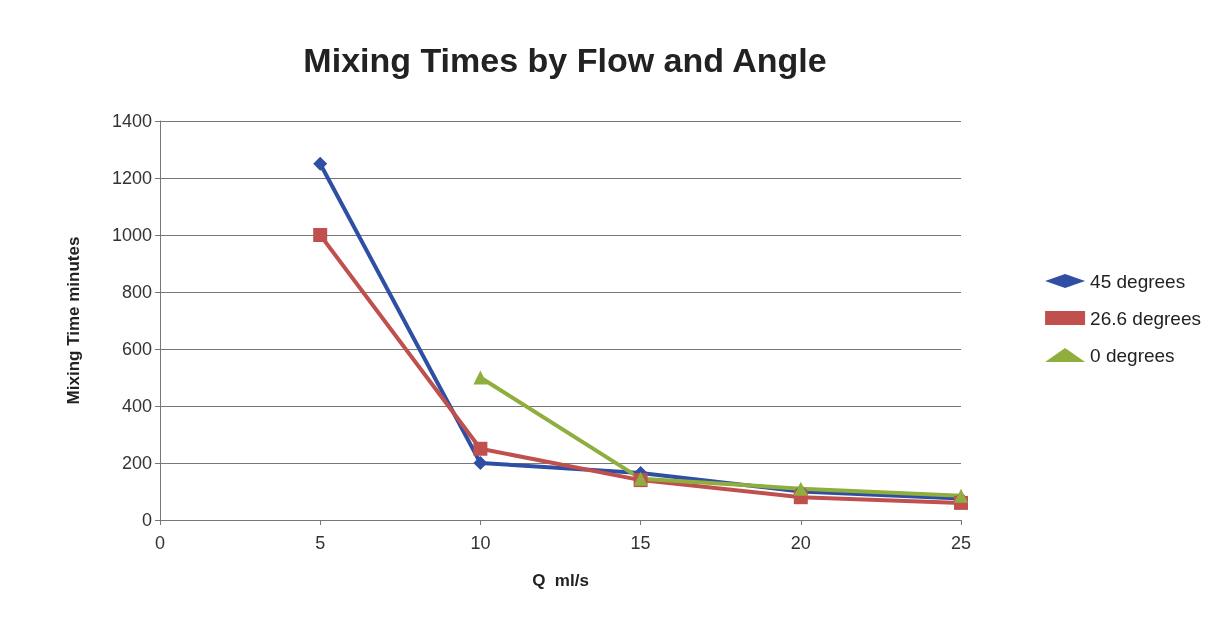 This screenshot has height=636, width=1226. I want to click on x-tick-label: 10, so click(480, 543).